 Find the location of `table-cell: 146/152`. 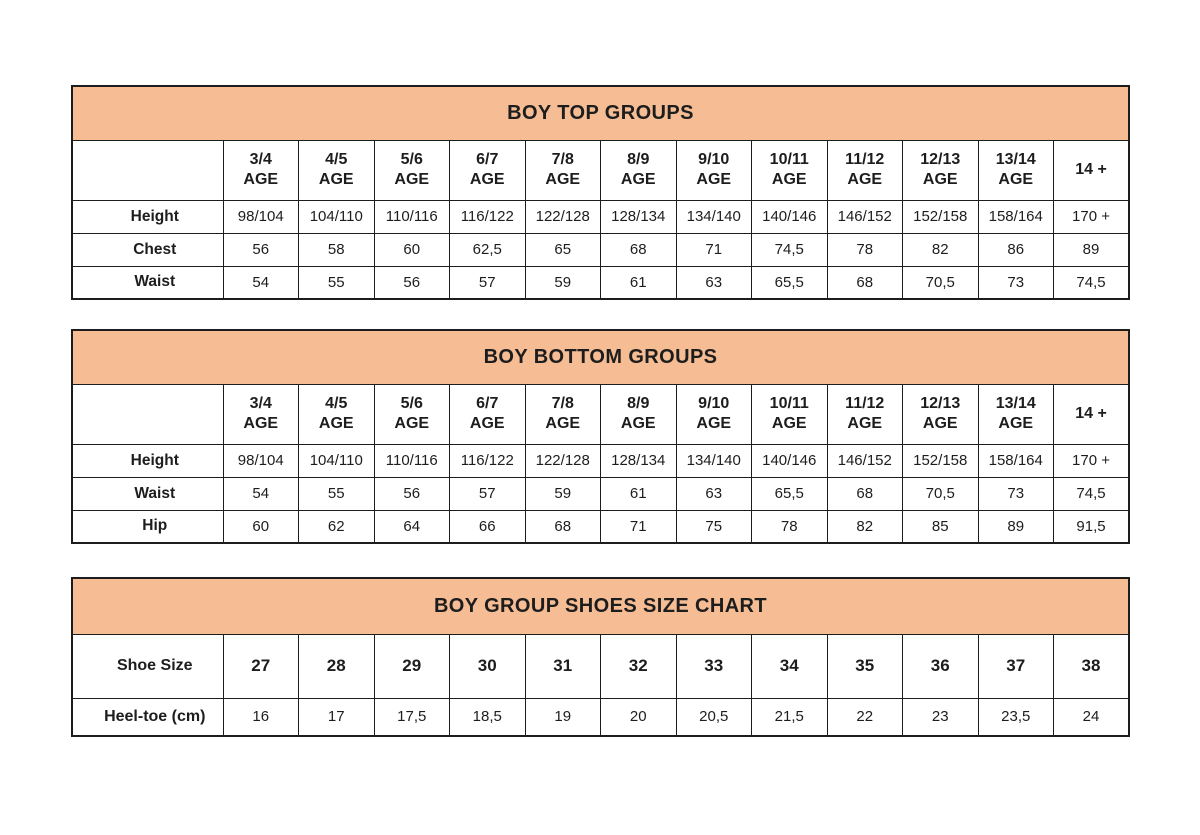

table-cell: 146/152 is located at coordinates (864, 216).